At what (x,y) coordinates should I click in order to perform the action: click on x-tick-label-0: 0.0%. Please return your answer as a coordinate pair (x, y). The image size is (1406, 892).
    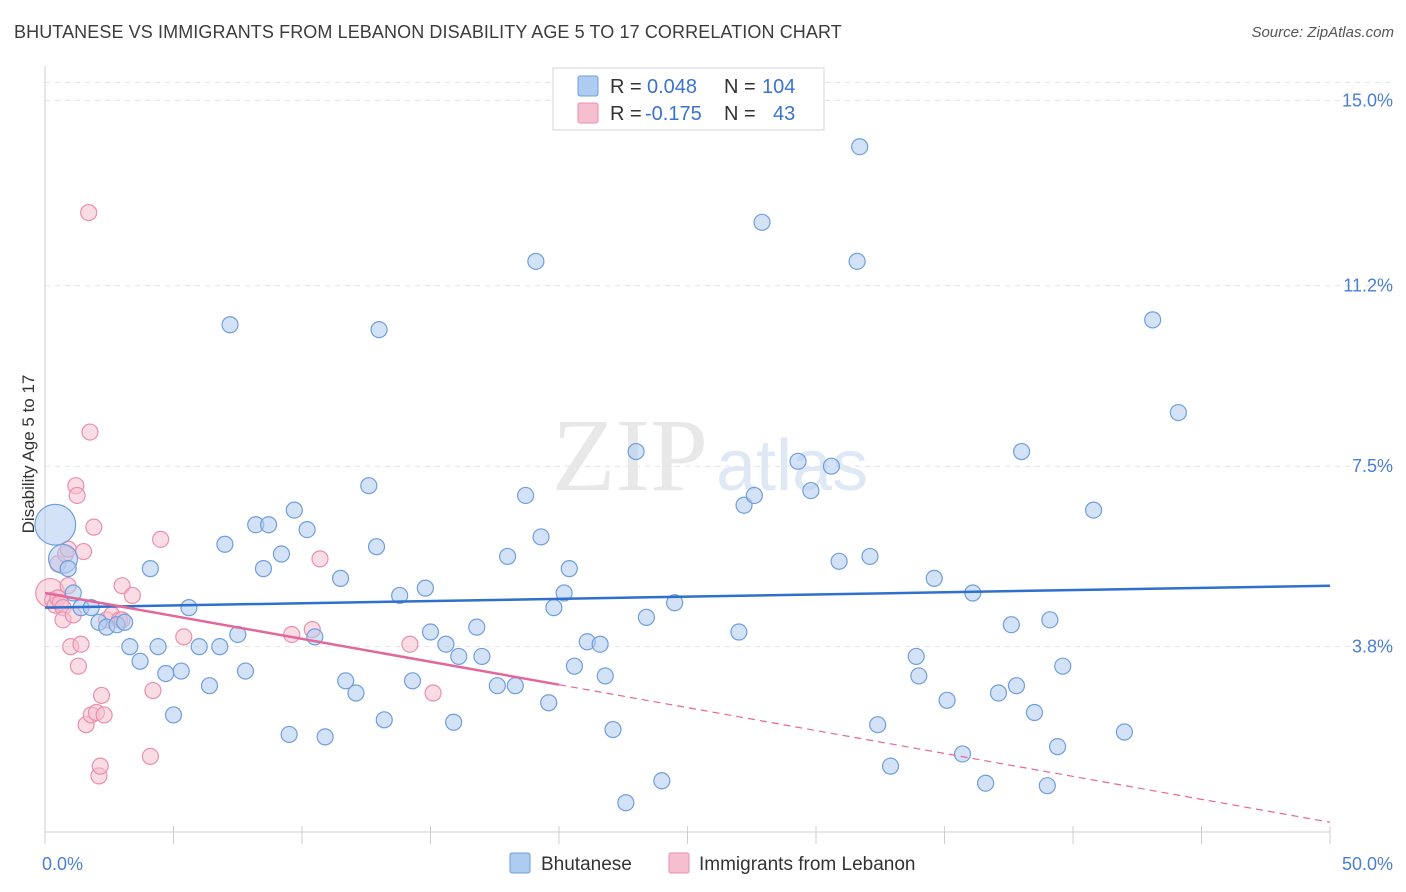
    Looking at the image, I should click on (62, 864).